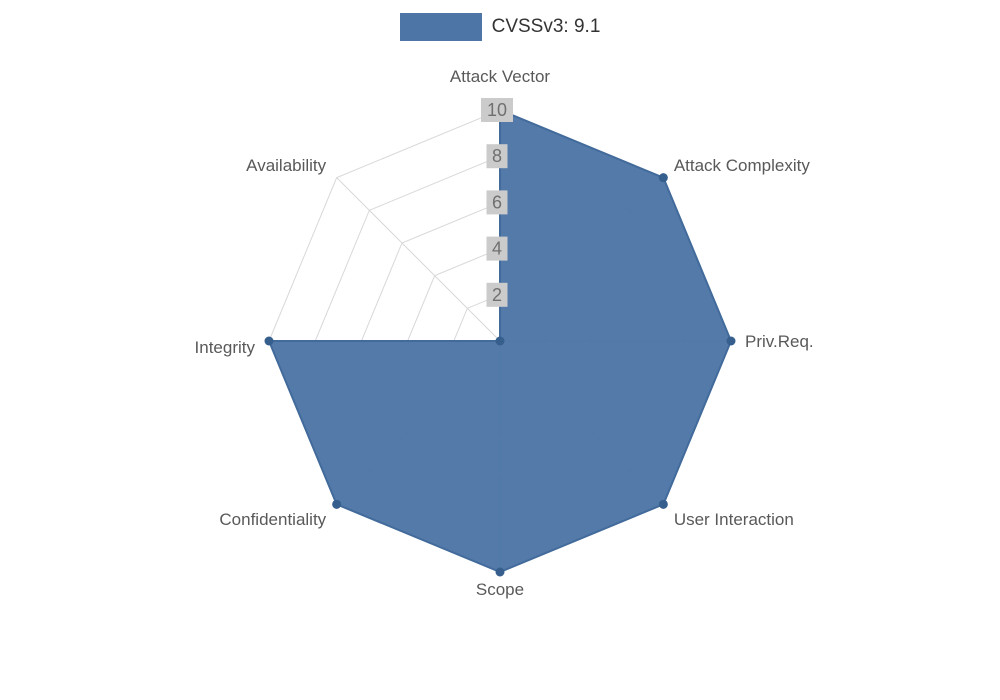  Describe the element at coordinates (225, 347) in the screenshot. I see `axis-label: Integrity` at that location.